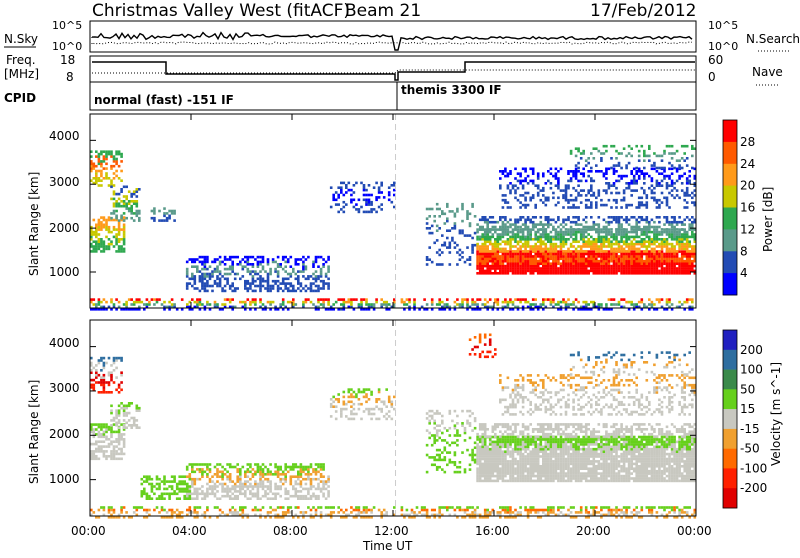 This screenshot has height=558, width=800. Describe the element at coordinates (21, 74) in the screenshot. I see `freq-unit-label: [MHz]` at that location.